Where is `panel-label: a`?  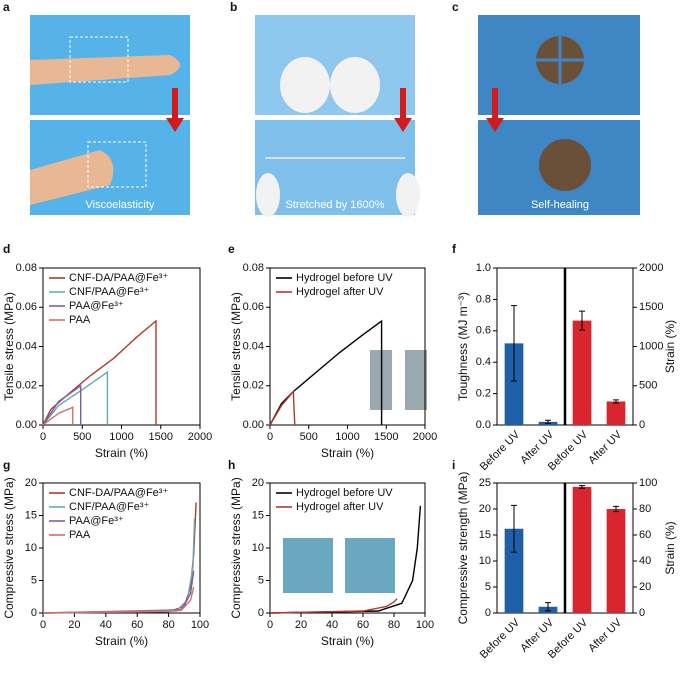
panel-label: a is located at coordinates (6, 7).